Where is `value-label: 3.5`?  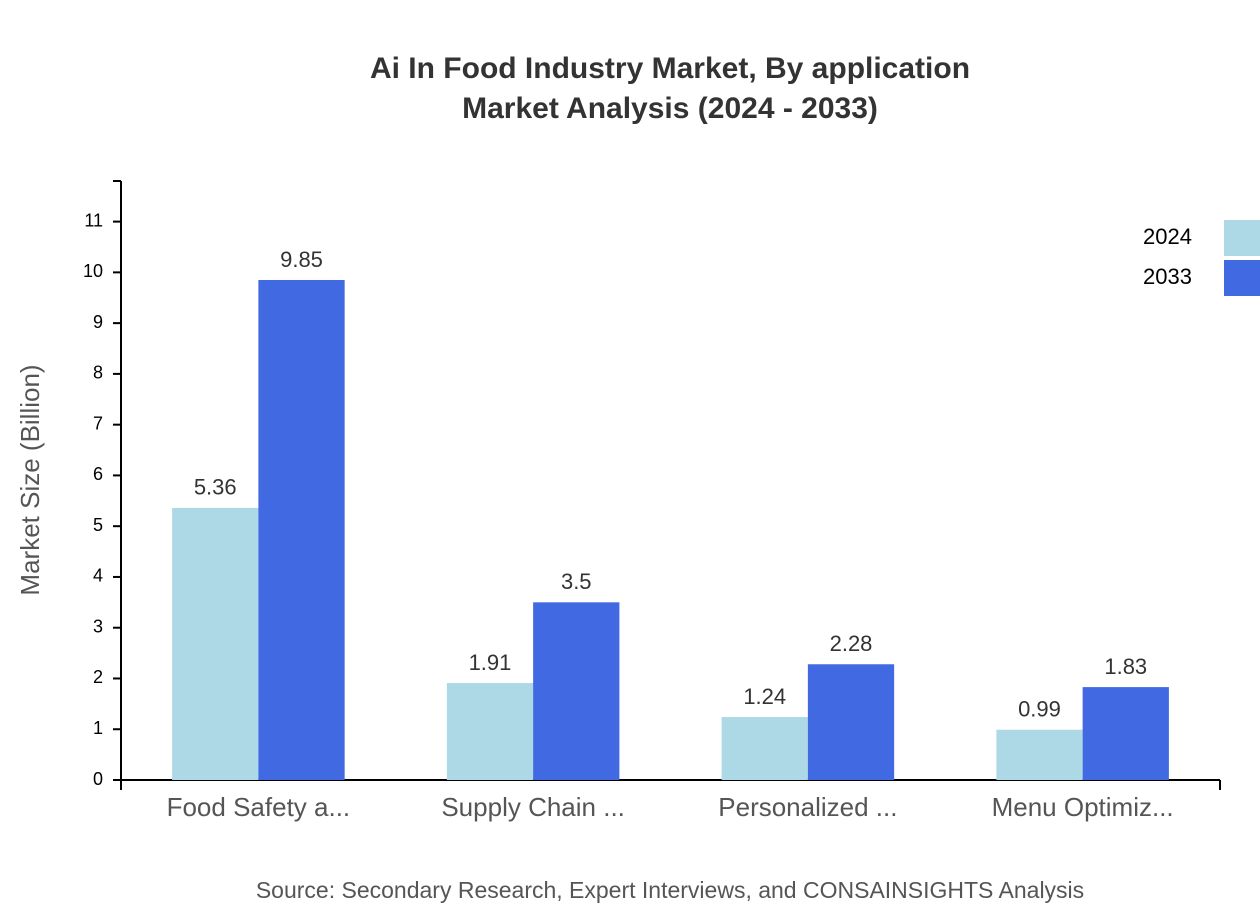
value-label: 3.5 is located at coordinates (576, 581).